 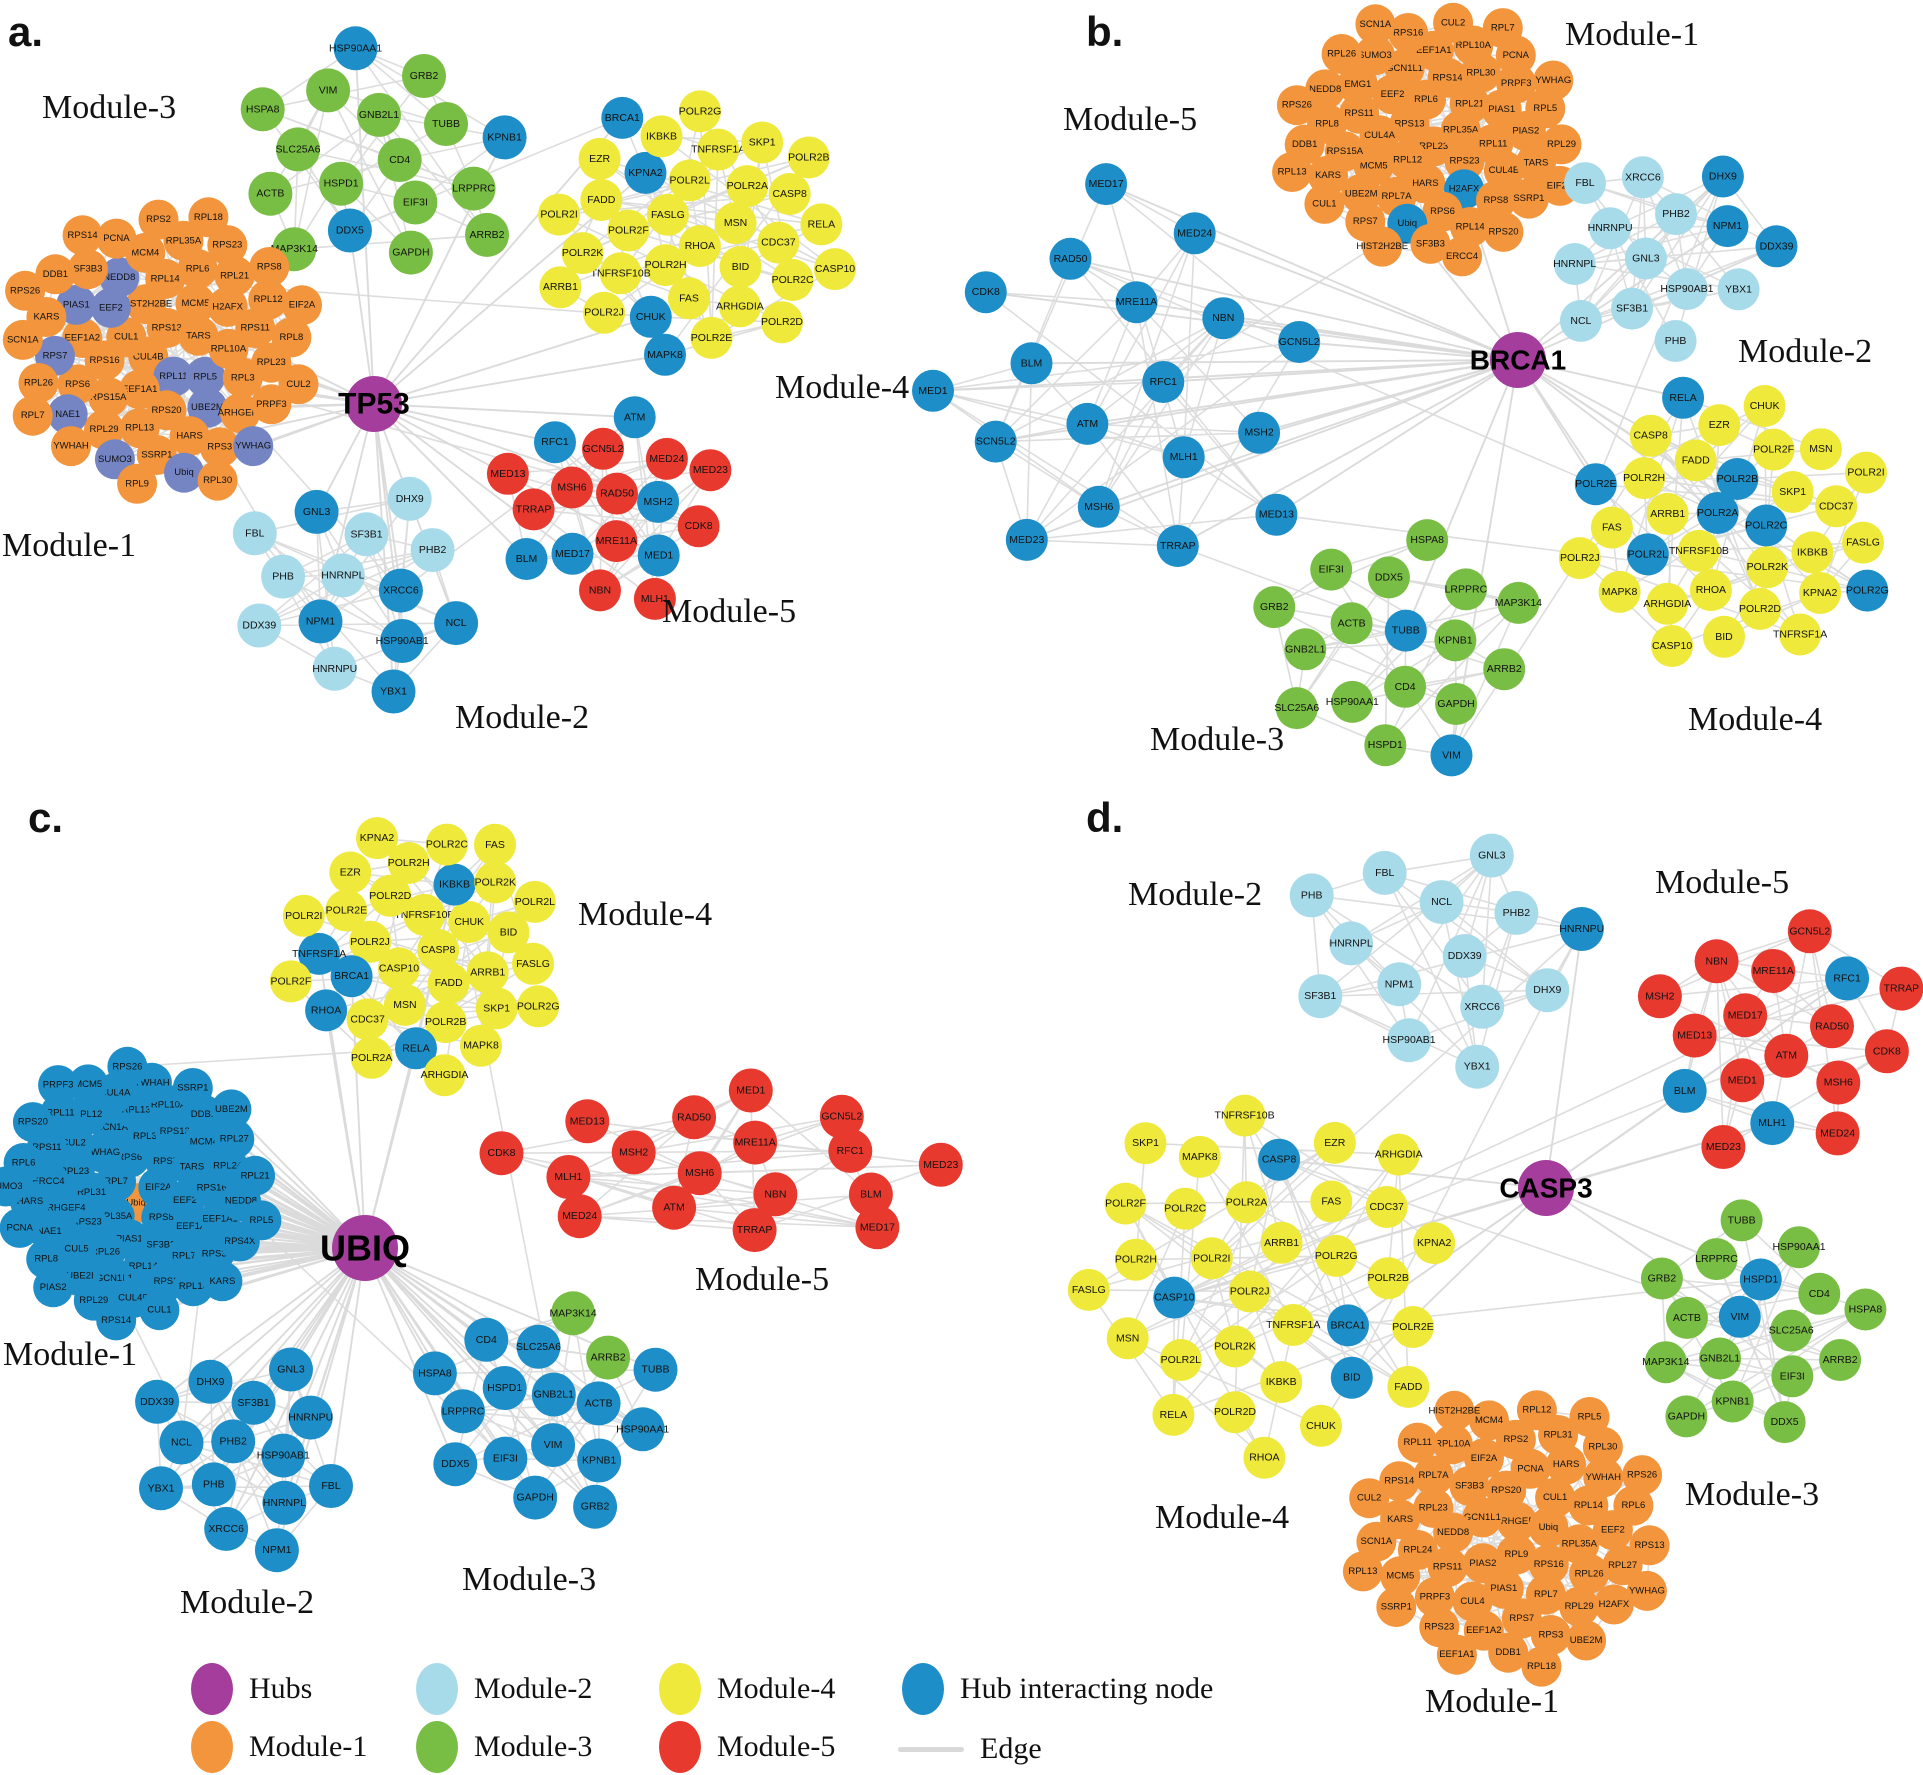 What do you see at coordinates (371, 1057) in the screenshot?
I see `node-c-POLR2A: POLR2A` at bounding box center [371, 1057].